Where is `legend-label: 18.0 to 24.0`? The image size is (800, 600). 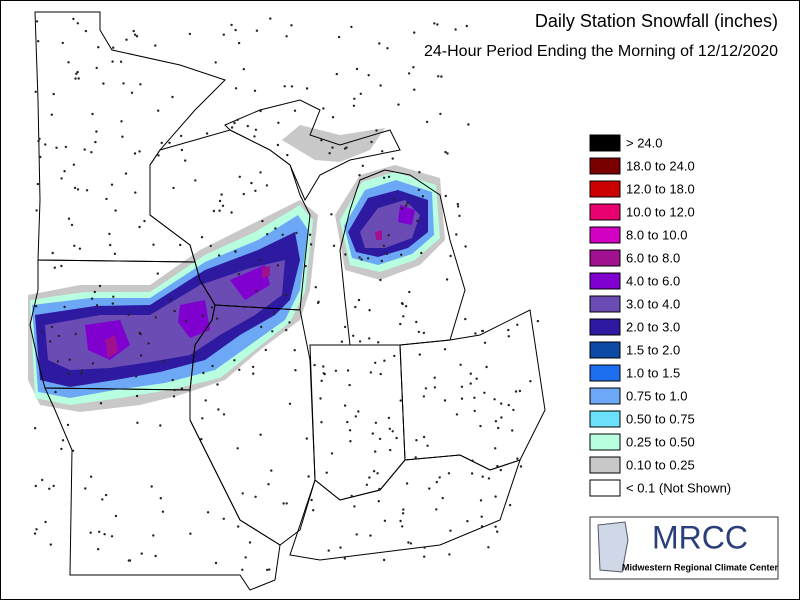
legend-label: 18.0 to 24.0 is located at coordinates (660, 165).